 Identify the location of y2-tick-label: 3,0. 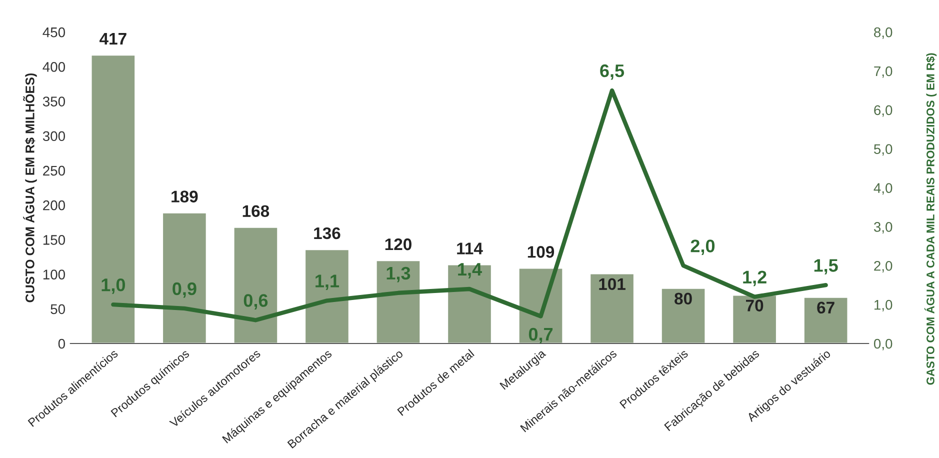
(883, 228).